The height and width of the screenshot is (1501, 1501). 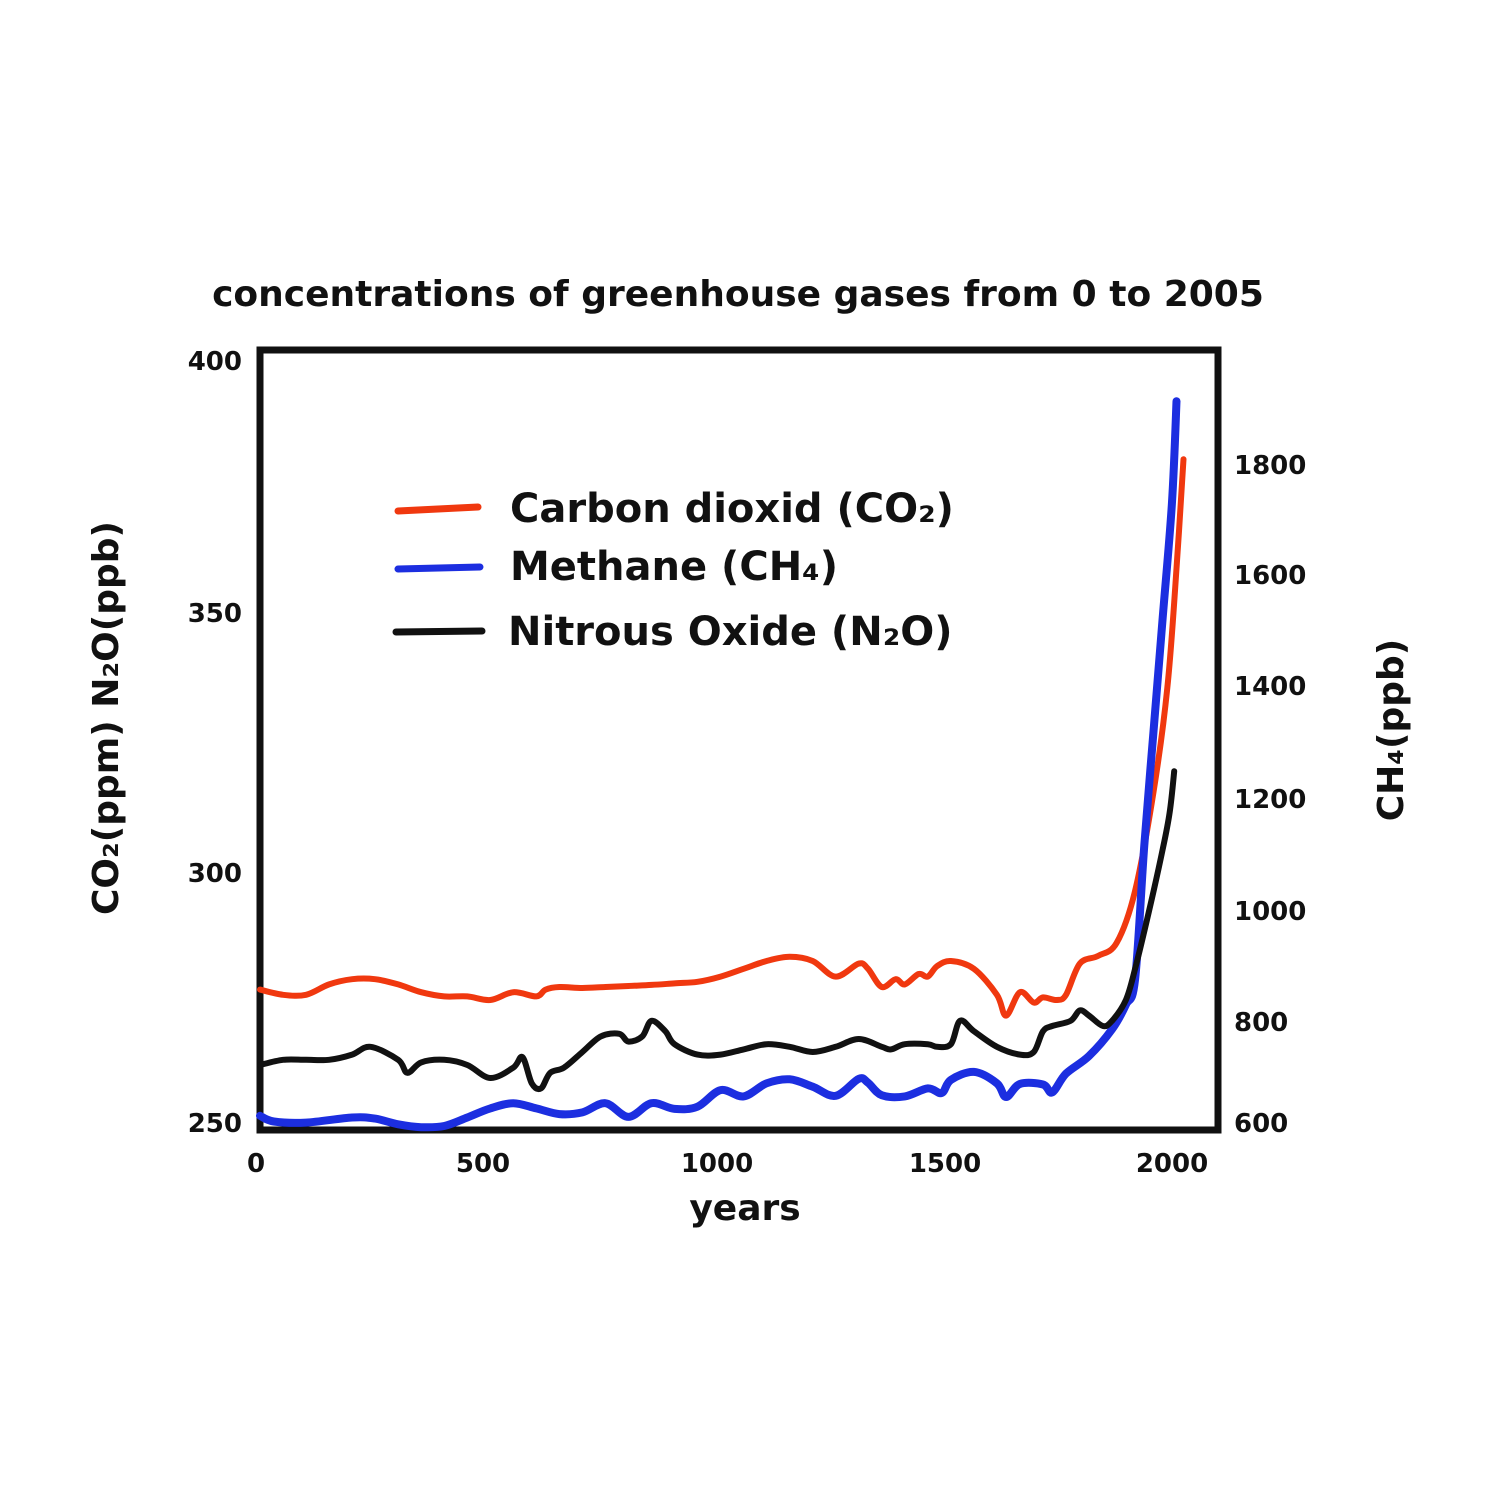 What do you see at coordinates (1270, 912) in the screenshot?
I see `y-right-tick-label: 1000` at bounding box center [1270, 912].